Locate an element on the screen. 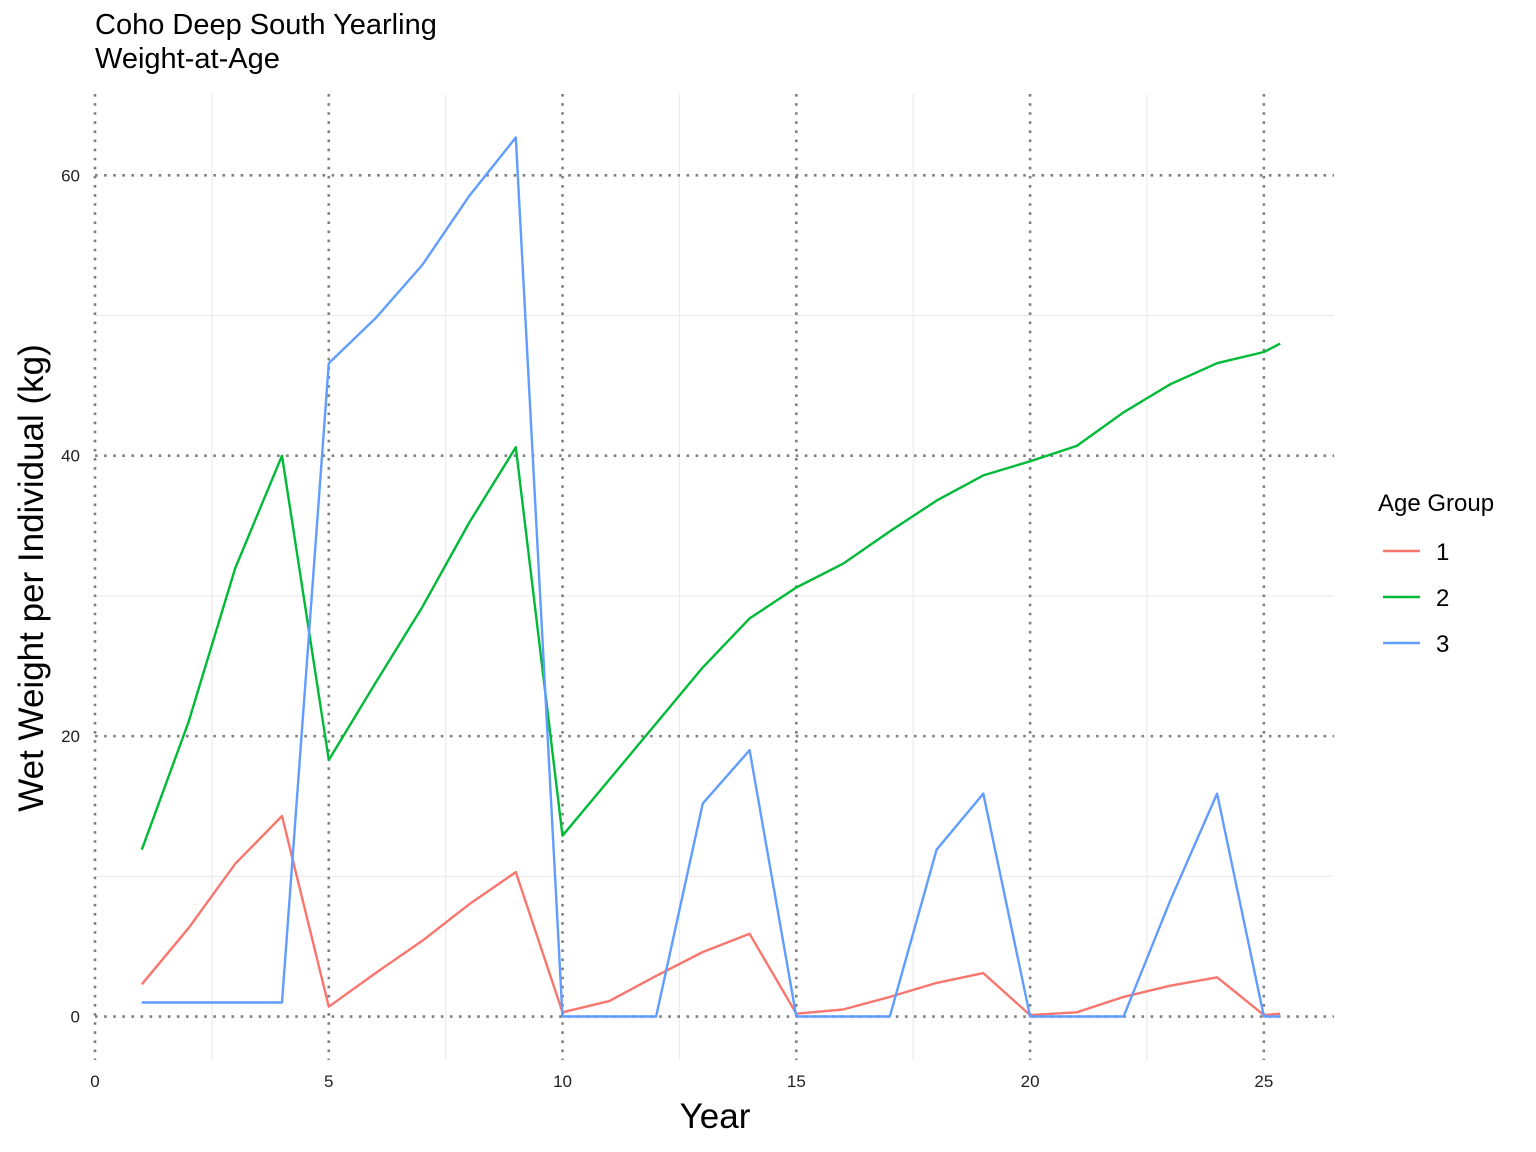 The height and width of the screenshot is (1152, 1536). y-tick-label: 20 is located at coordinates (70, 736).